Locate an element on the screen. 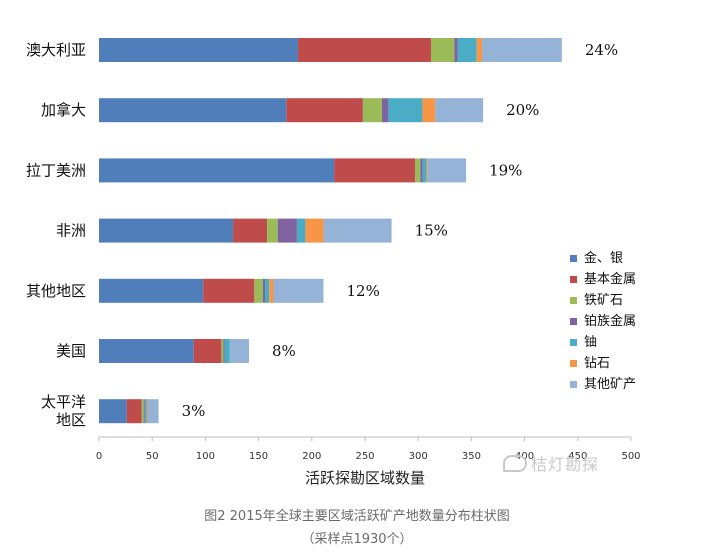 This screenshot has height=552, width=714. data-label: 20% is located at coordinates (522, 110).